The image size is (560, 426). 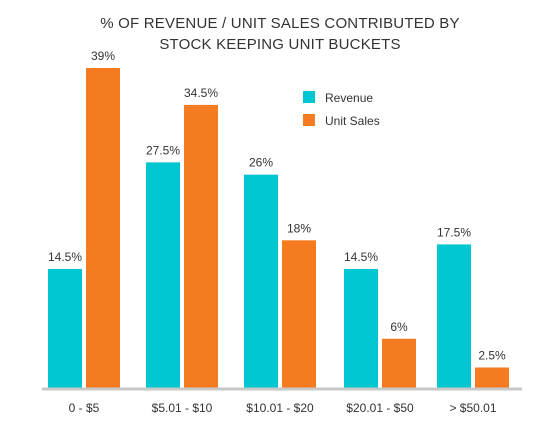 I want to click on data-label-revenue-10-01-20: 26%, so click(x=261, y=163).